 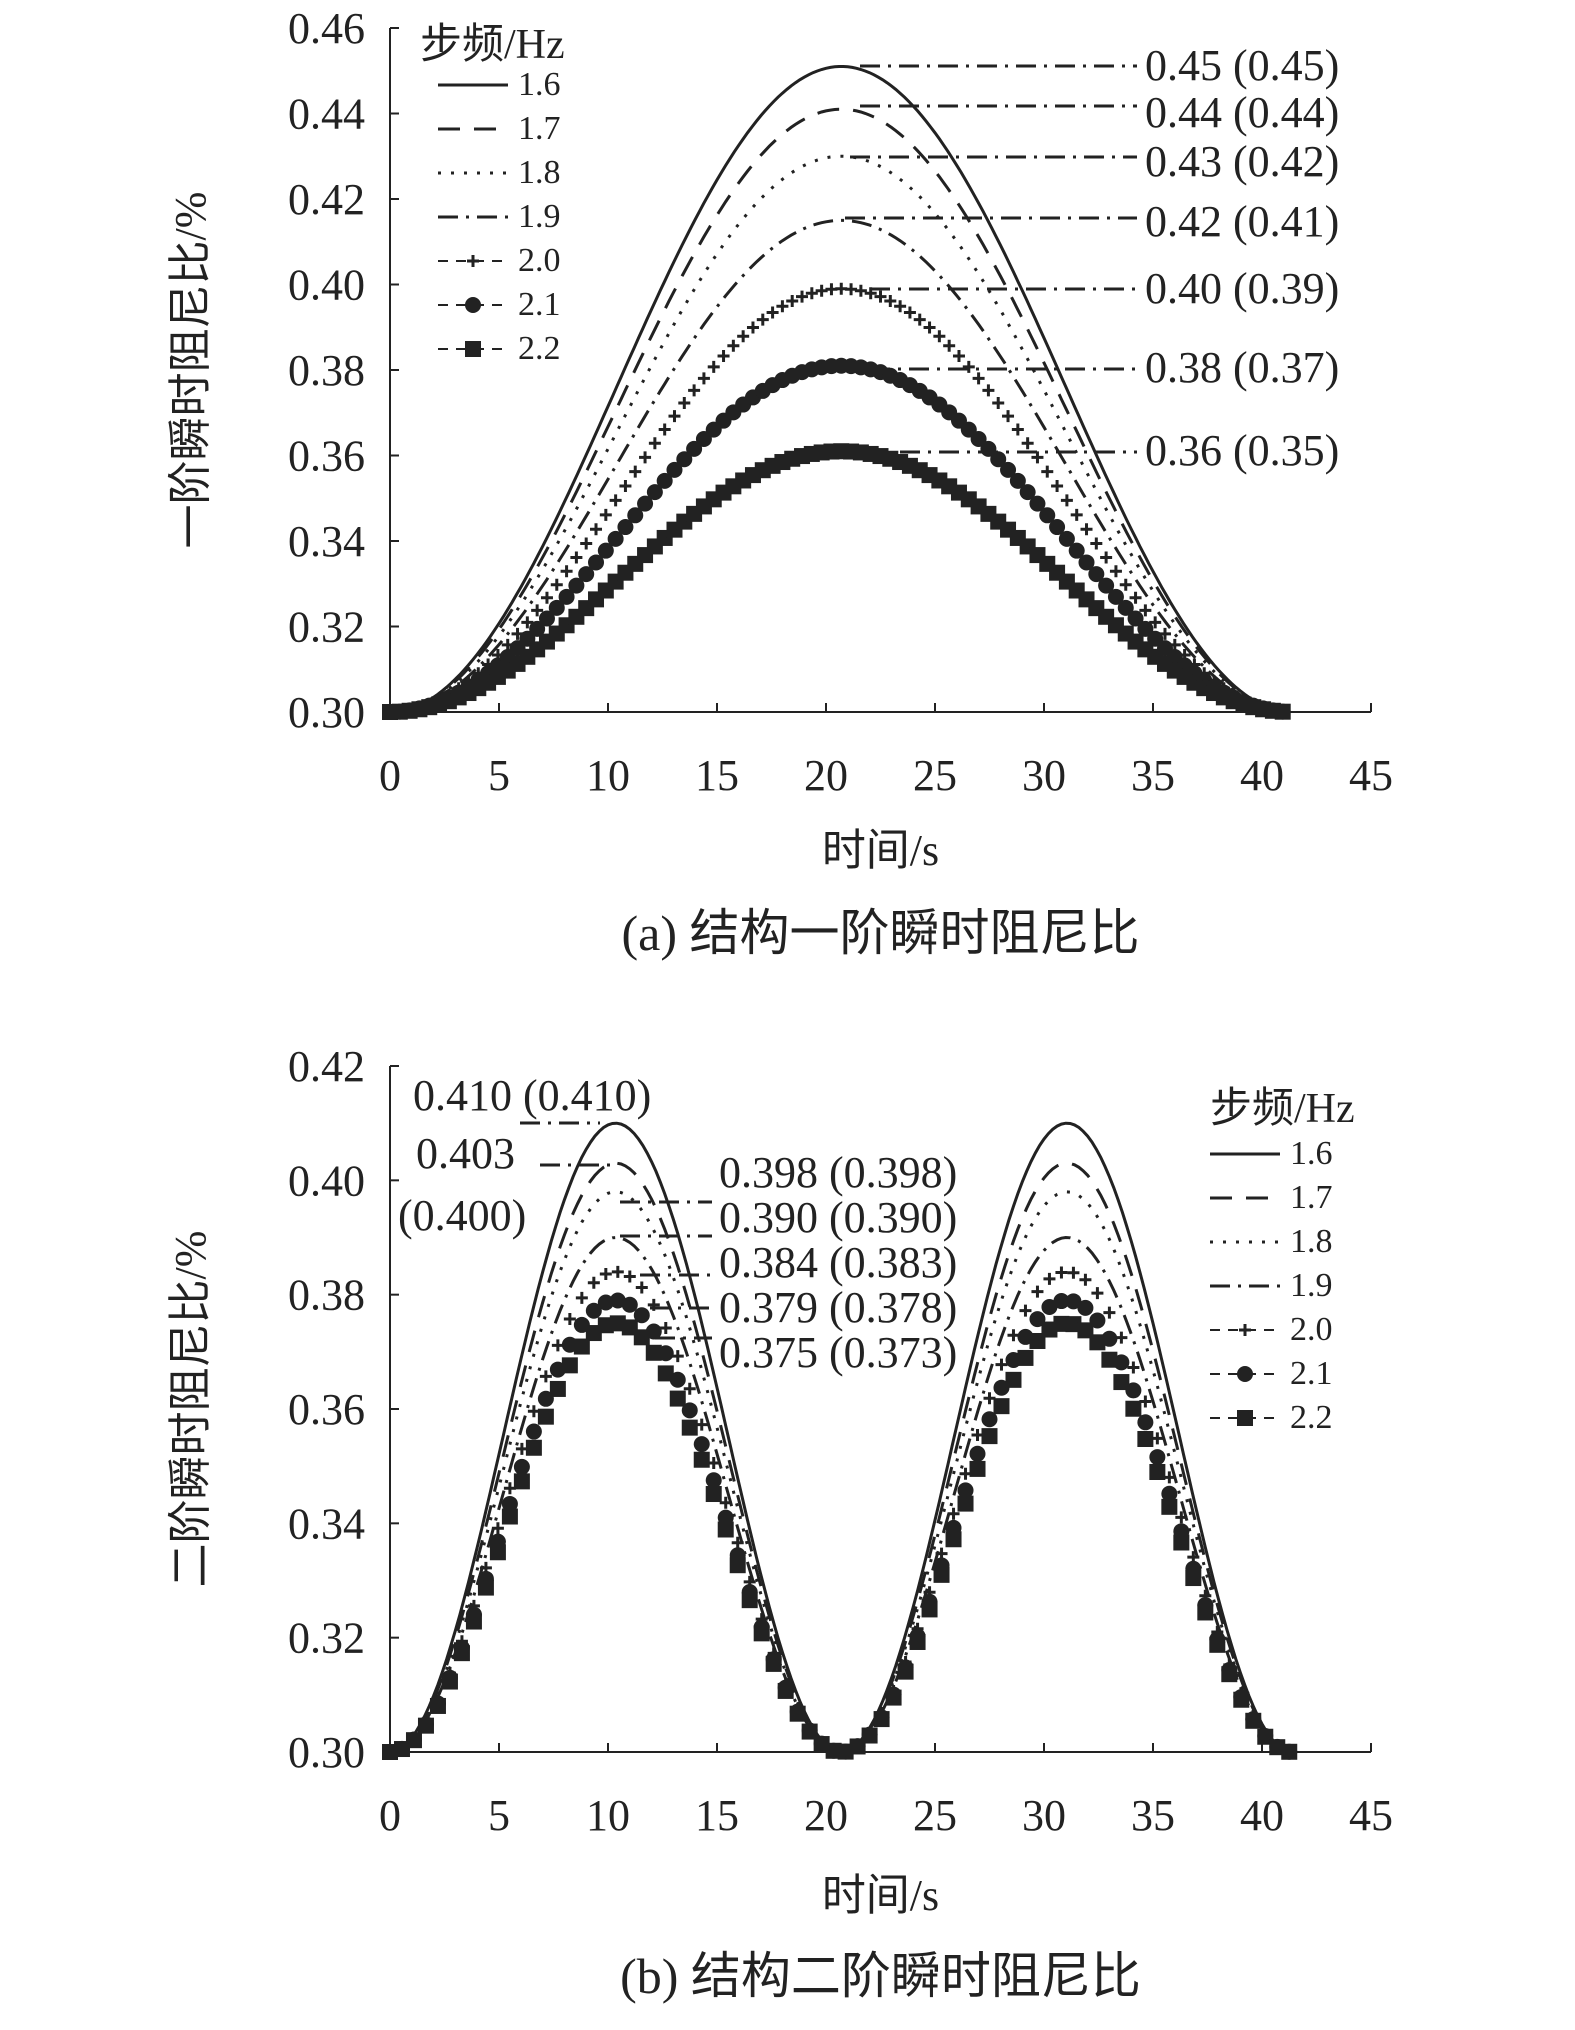 I want to click on legend-label: 1.6, so click(x=539, y=84).